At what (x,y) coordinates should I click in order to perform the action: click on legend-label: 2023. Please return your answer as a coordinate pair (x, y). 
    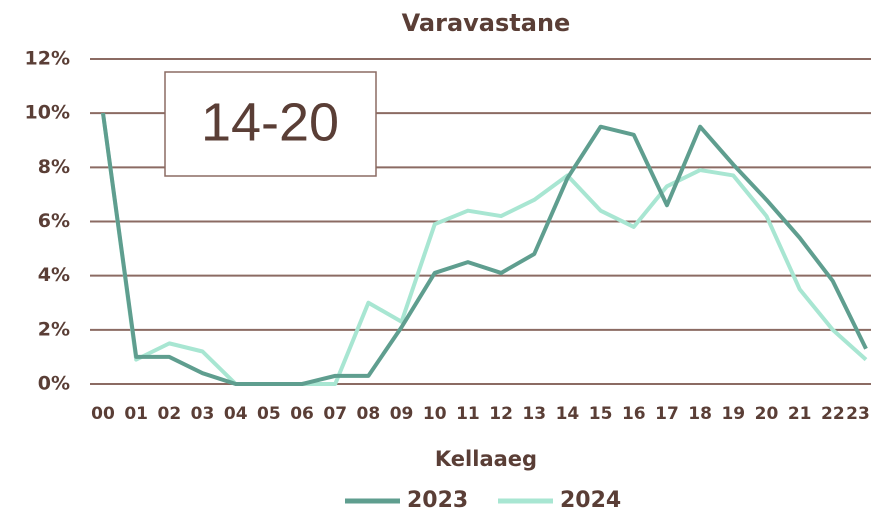
    Looking at the image, I should click on (437, 500).